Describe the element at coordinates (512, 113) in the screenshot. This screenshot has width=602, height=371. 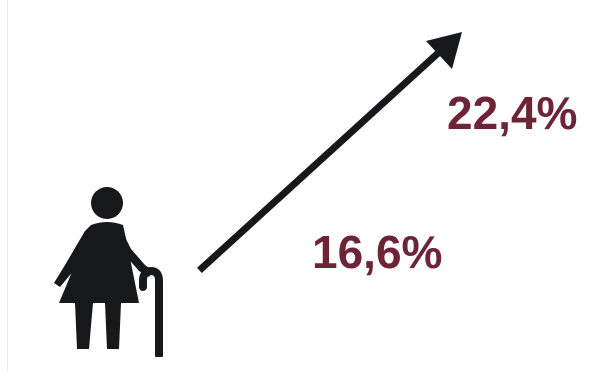
I see `value-high-label: 22,4%` at that location.